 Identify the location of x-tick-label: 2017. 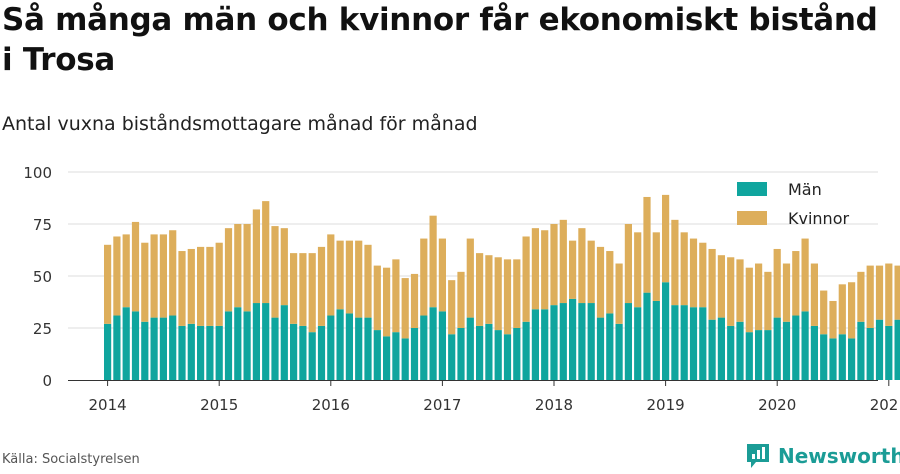
(442, 405).